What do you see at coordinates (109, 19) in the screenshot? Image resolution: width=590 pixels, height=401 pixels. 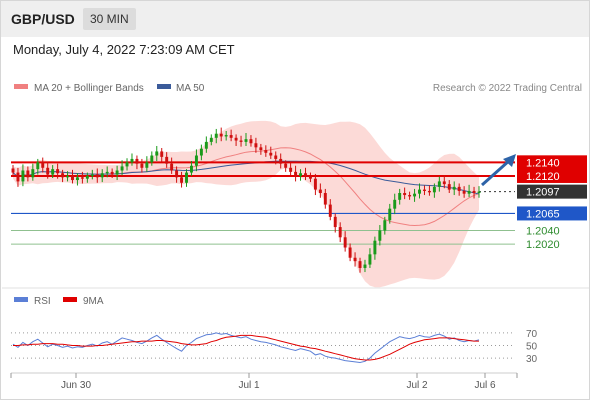 I see `timeframe-badge: 30 MIN` at bounding box center [109, 19].